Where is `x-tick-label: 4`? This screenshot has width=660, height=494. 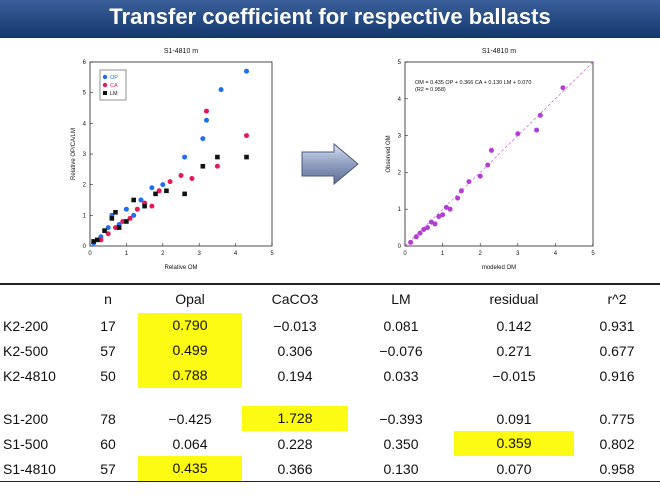 x-tick-label: 4 is located at coordinates (556, 254).